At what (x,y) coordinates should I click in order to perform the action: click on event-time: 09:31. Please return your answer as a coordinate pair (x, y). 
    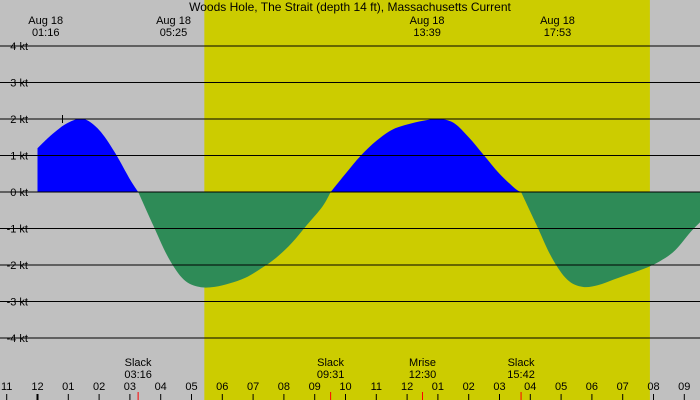
    Looking at the image, I should click on (331, 375).